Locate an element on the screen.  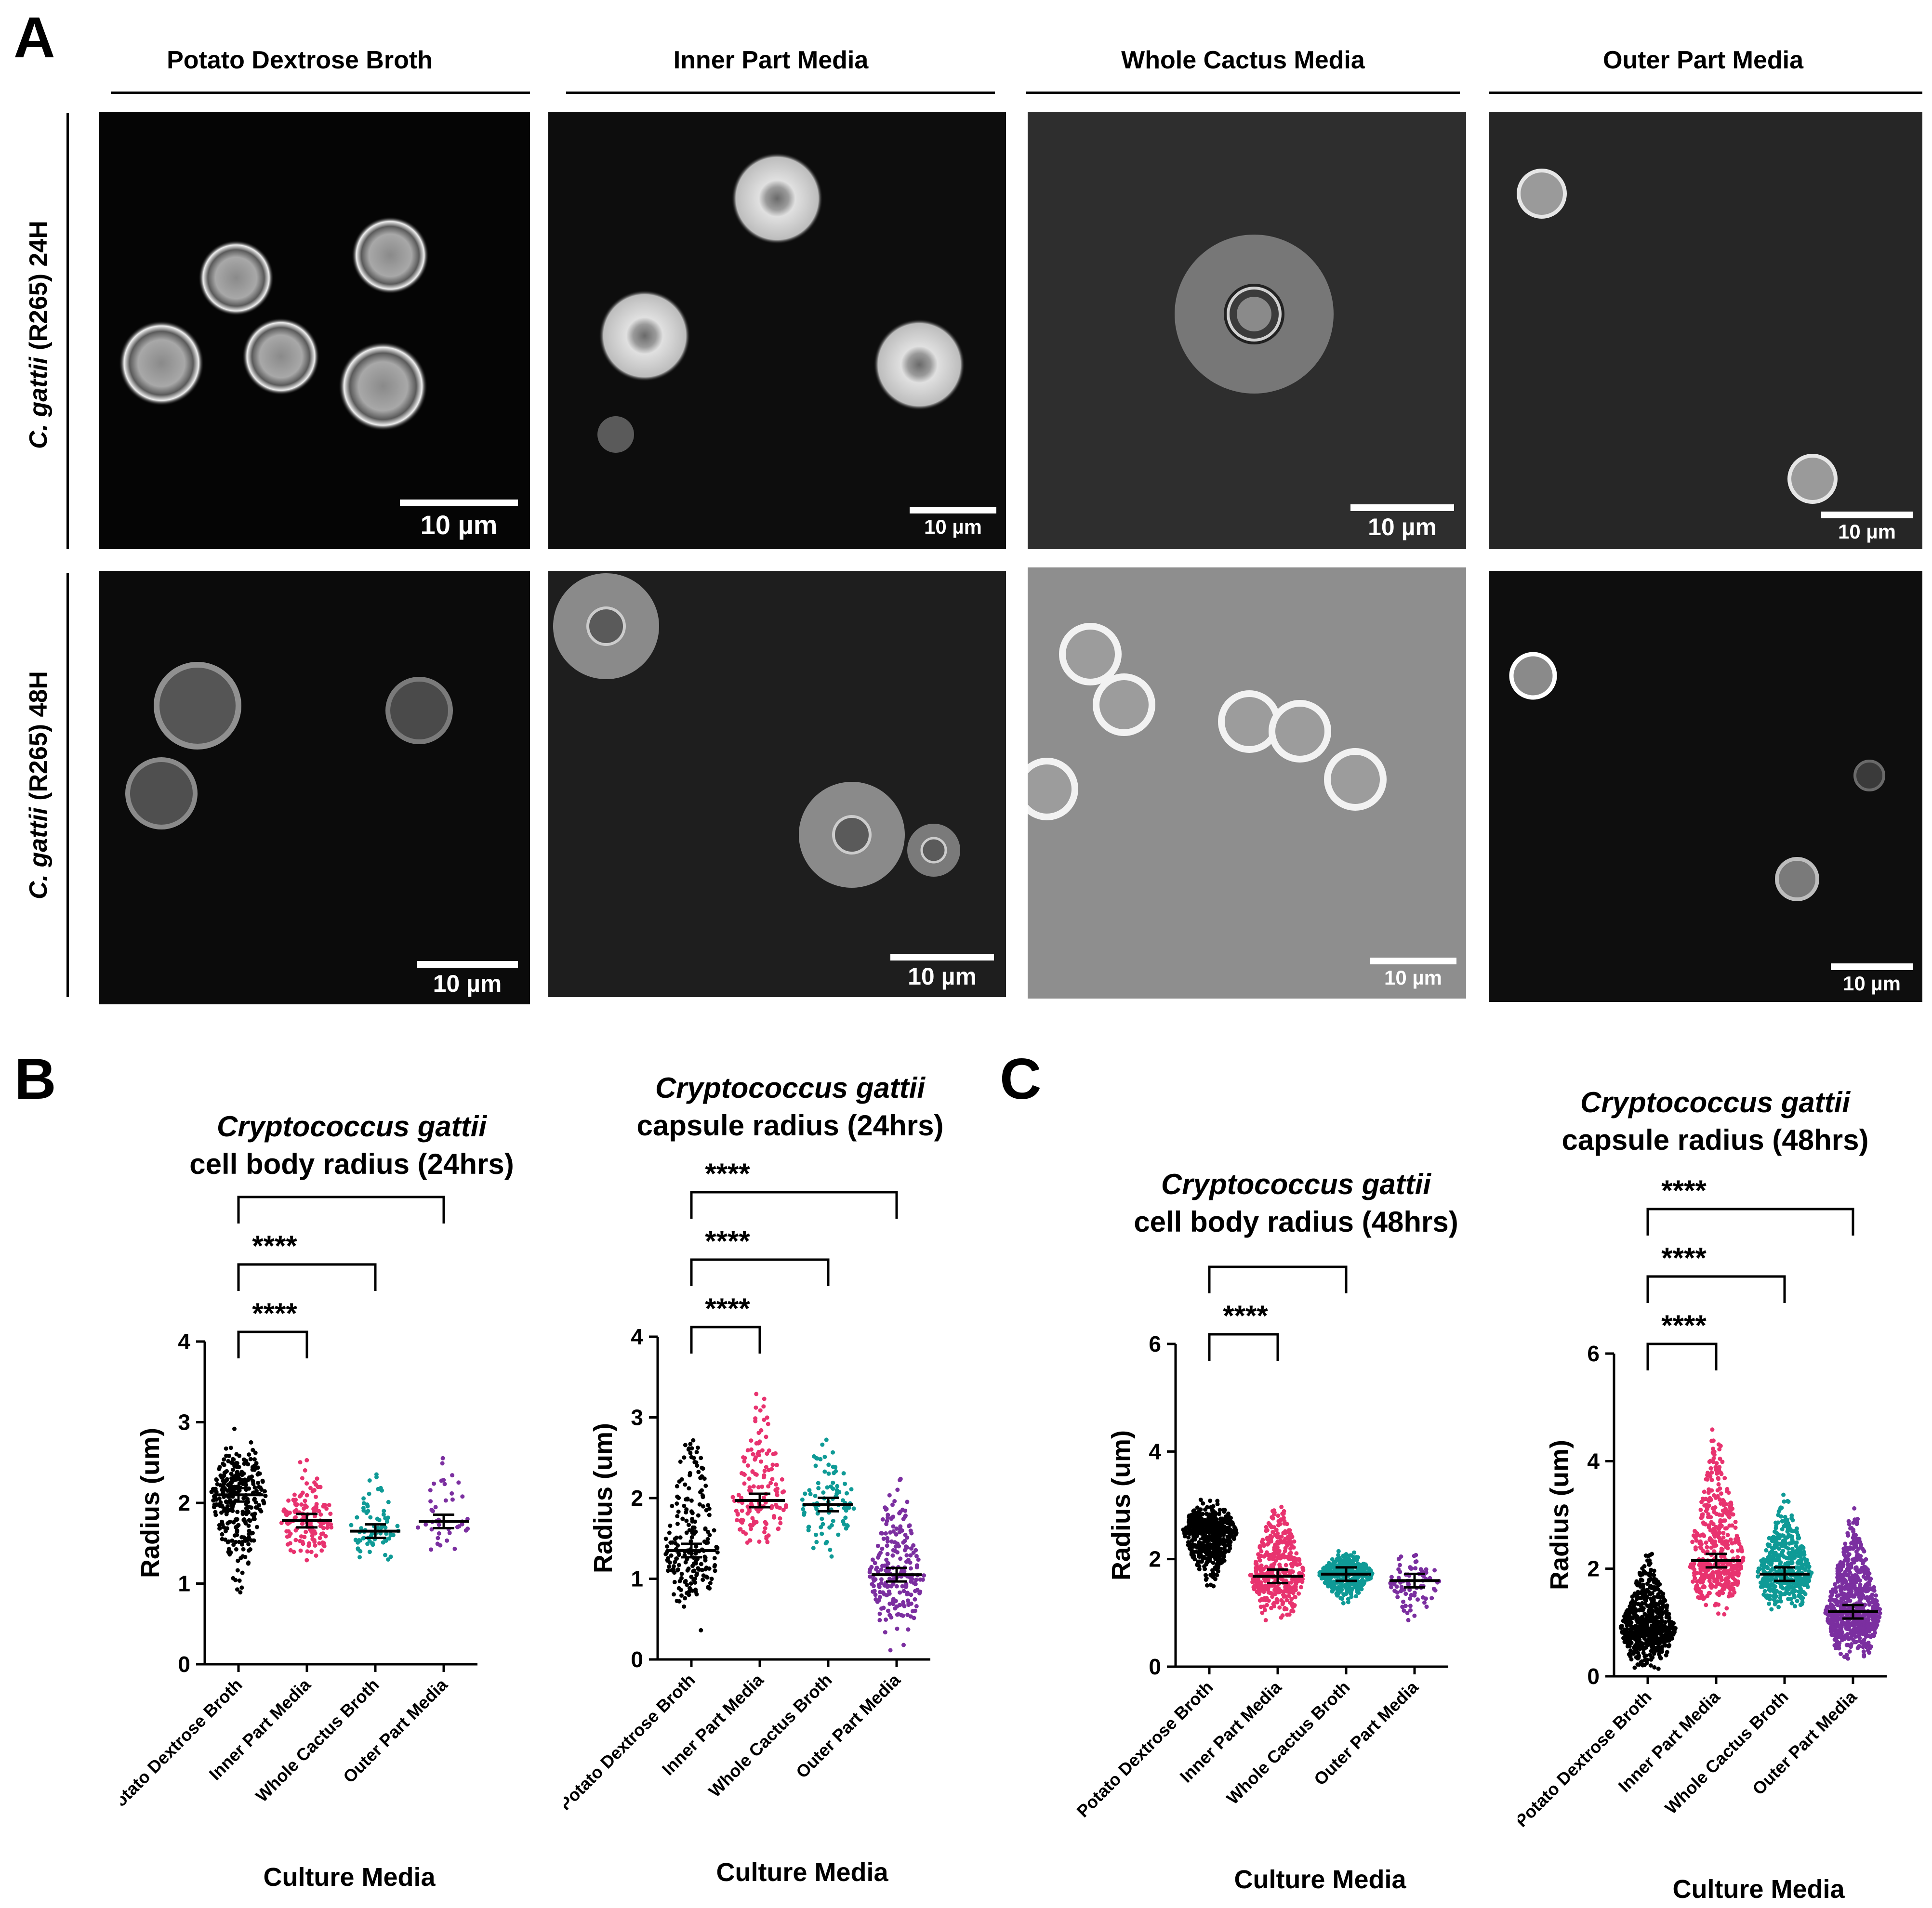
row-rule is located at coordinates (67, 785).